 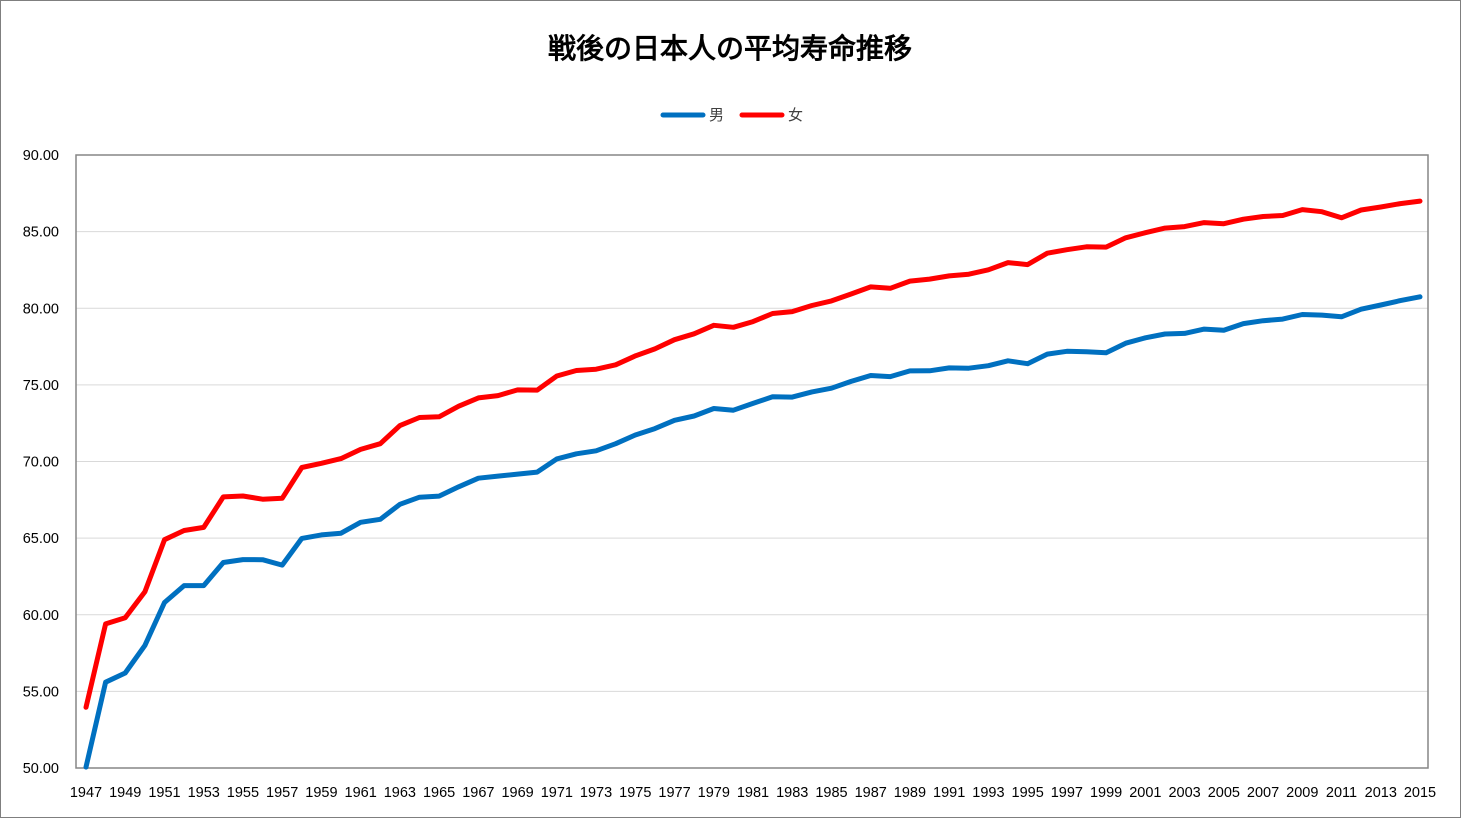 I want to click on y-tick-label: 80.00, so click(x=41, y=309).